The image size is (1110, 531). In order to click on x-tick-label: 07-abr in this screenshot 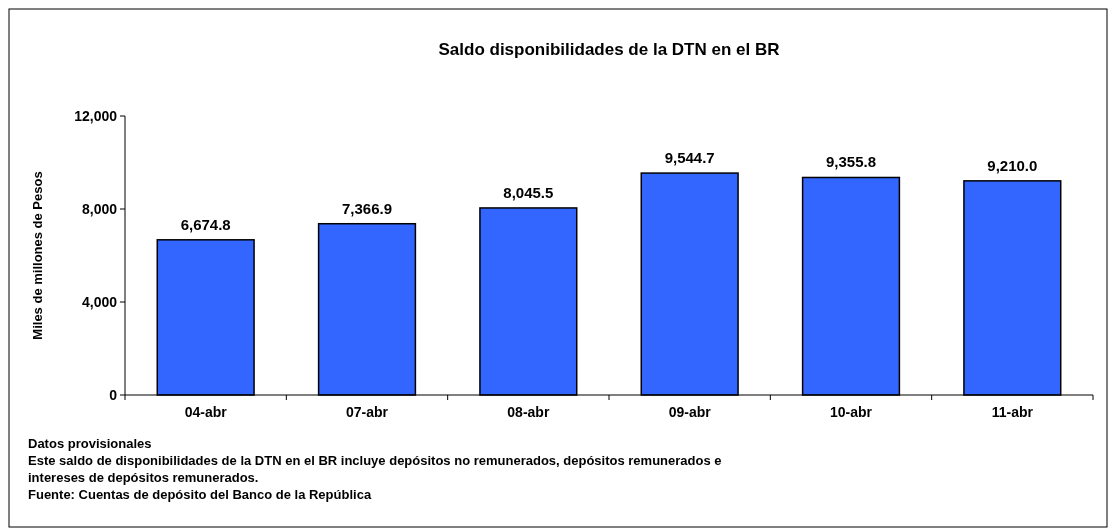, I will do `click(367, 412)`.